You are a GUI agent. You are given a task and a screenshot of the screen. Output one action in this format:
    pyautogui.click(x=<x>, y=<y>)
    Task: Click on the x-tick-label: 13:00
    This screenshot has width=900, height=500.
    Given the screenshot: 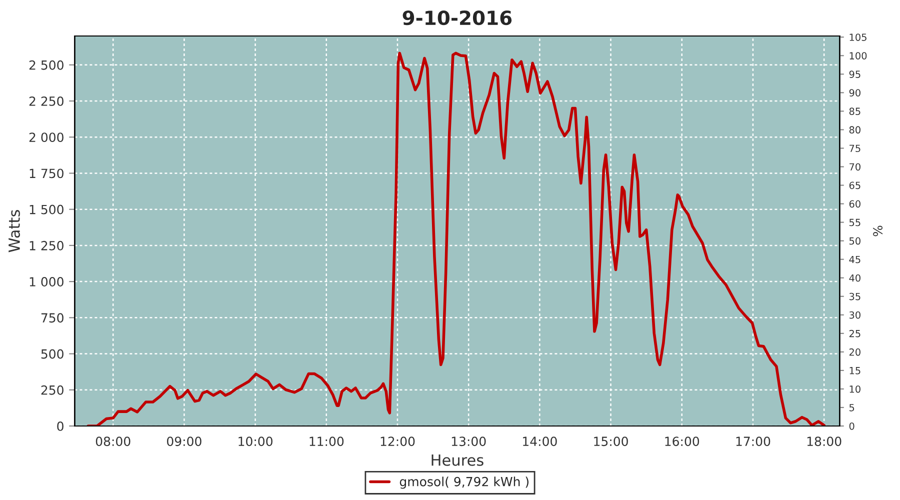 What is the action you would take?
    pyautogui.click(x=469, y=441)
    